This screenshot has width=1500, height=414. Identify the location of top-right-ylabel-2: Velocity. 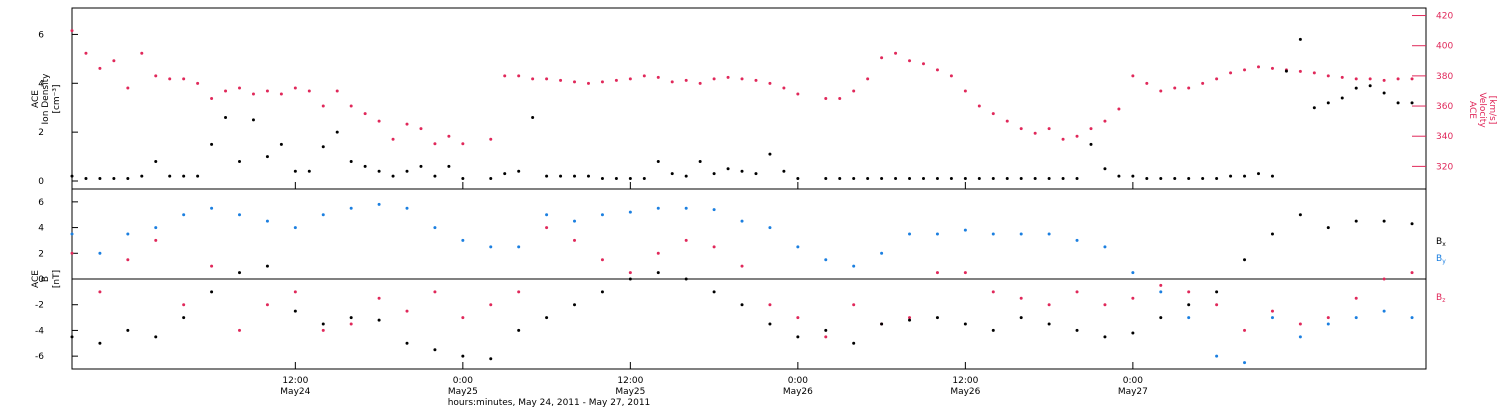
(1482, 110).